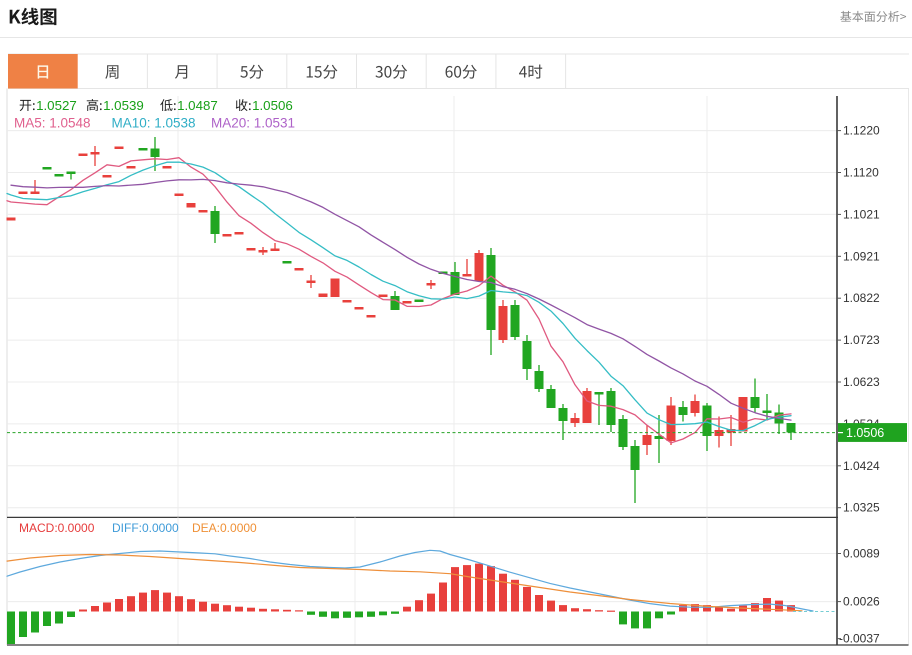 The width and height of the screenshot is (912, 655). Describe the element at coordinates (861, 554) in the screenshot. I see `svg-text: 0.0089` at that location.